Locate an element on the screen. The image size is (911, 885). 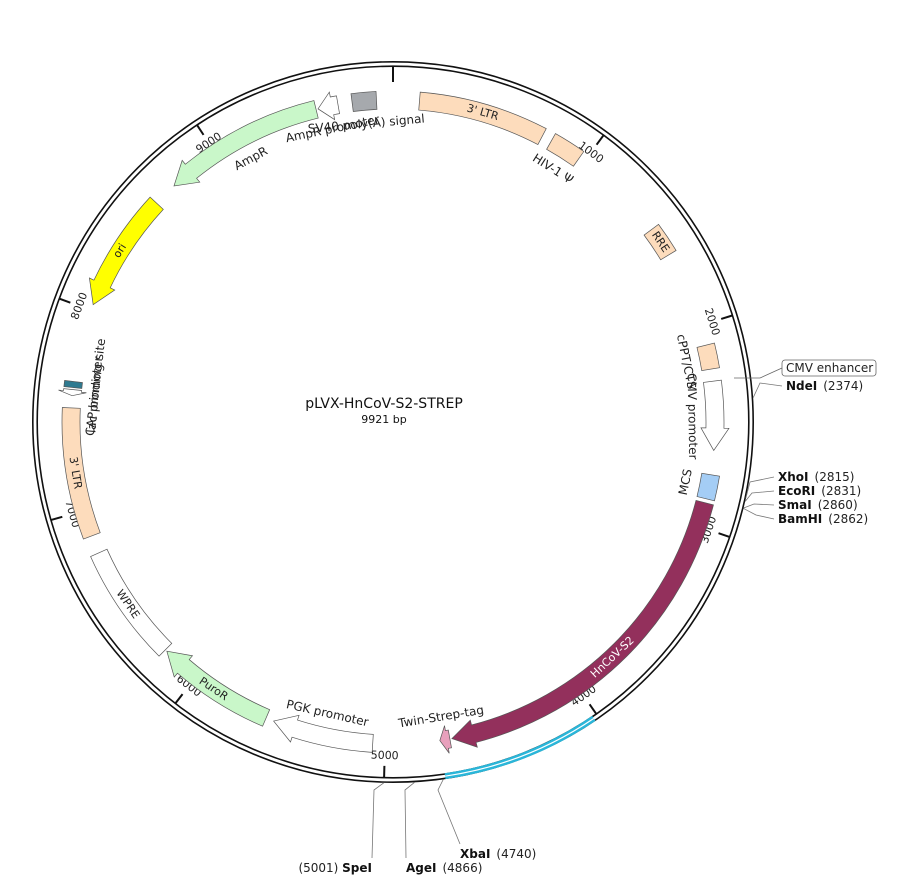
site-name: BamHI is located at coordinates (800, 519).